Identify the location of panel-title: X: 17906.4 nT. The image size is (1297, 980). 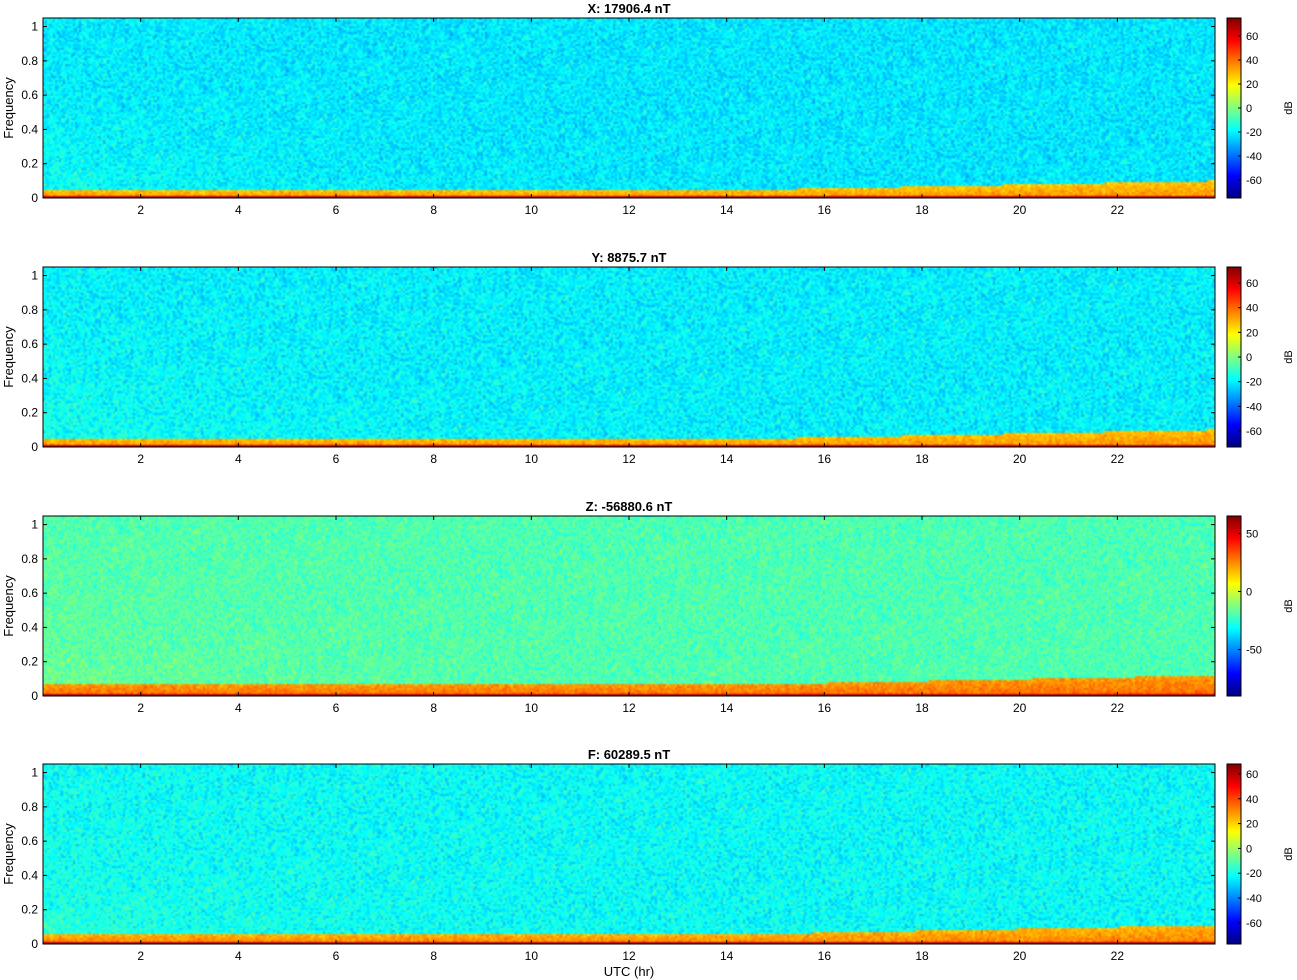
(628, 8).